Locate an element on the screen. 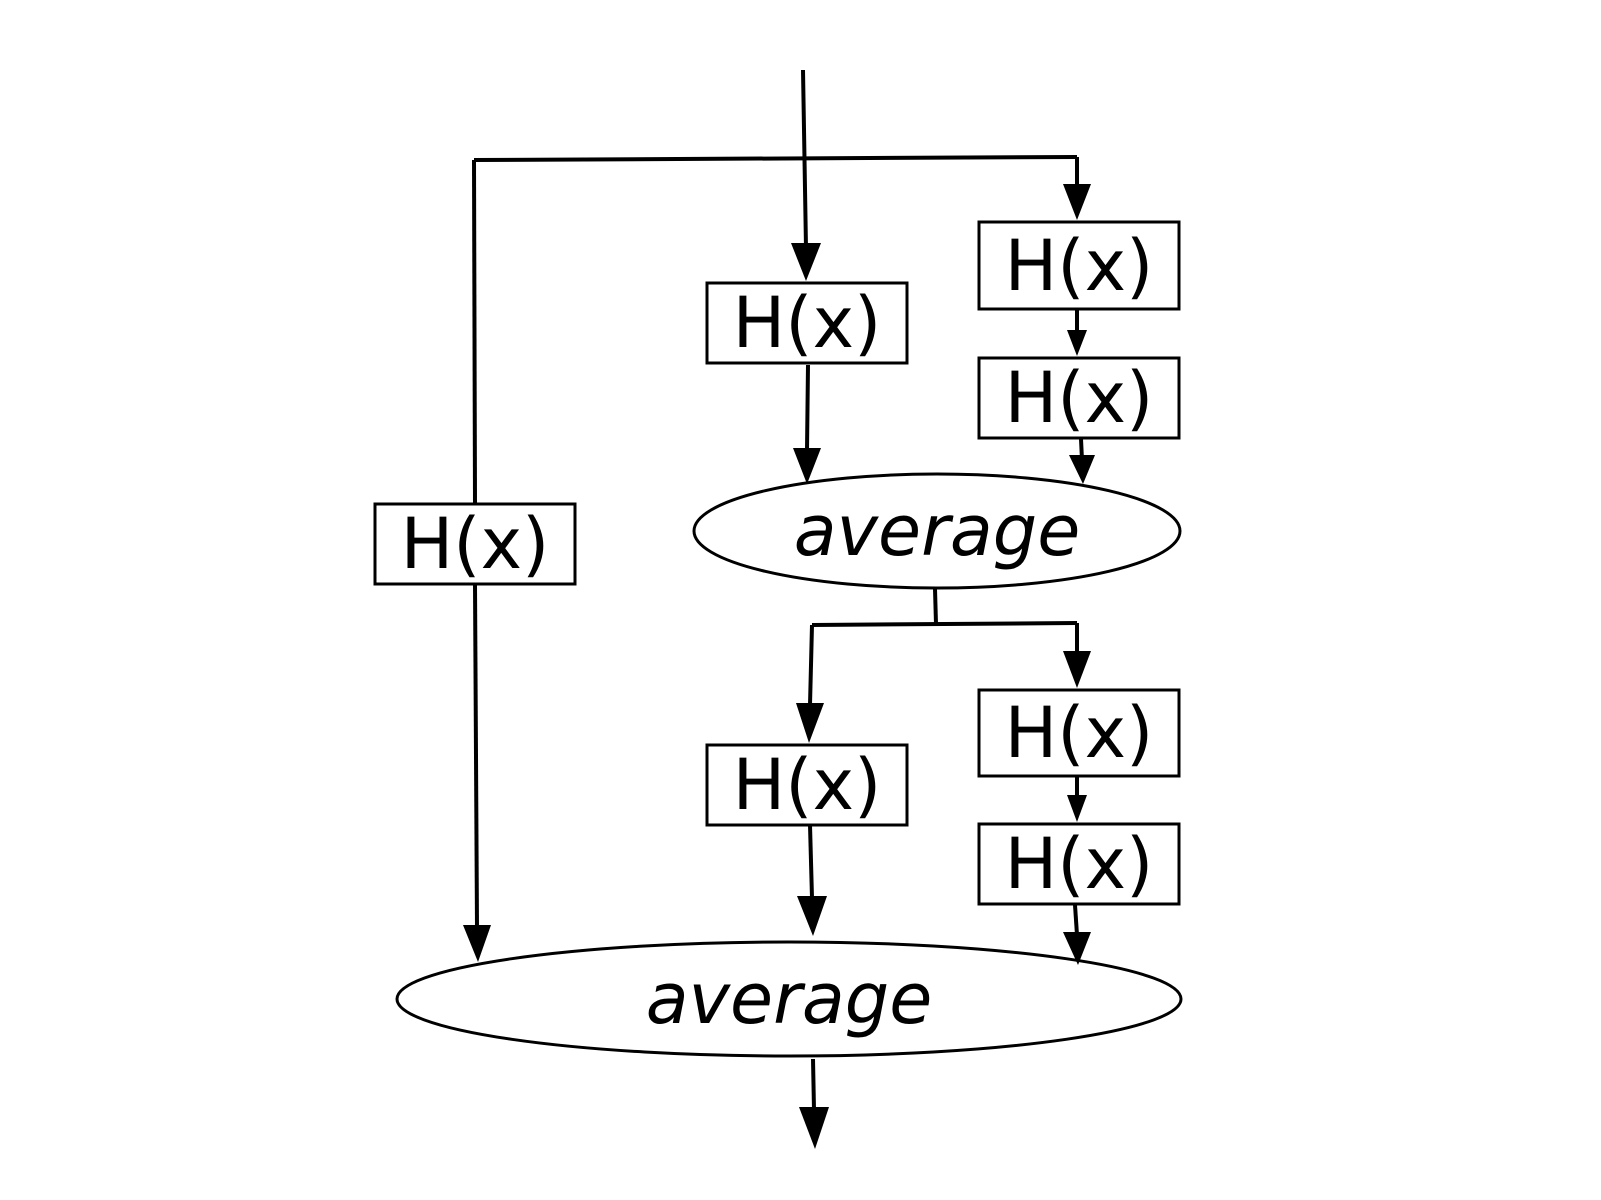 The height and width of the screenshot is (1200, 1601). box-h-right-4: H(x) is located at coordinates (1079, 864).